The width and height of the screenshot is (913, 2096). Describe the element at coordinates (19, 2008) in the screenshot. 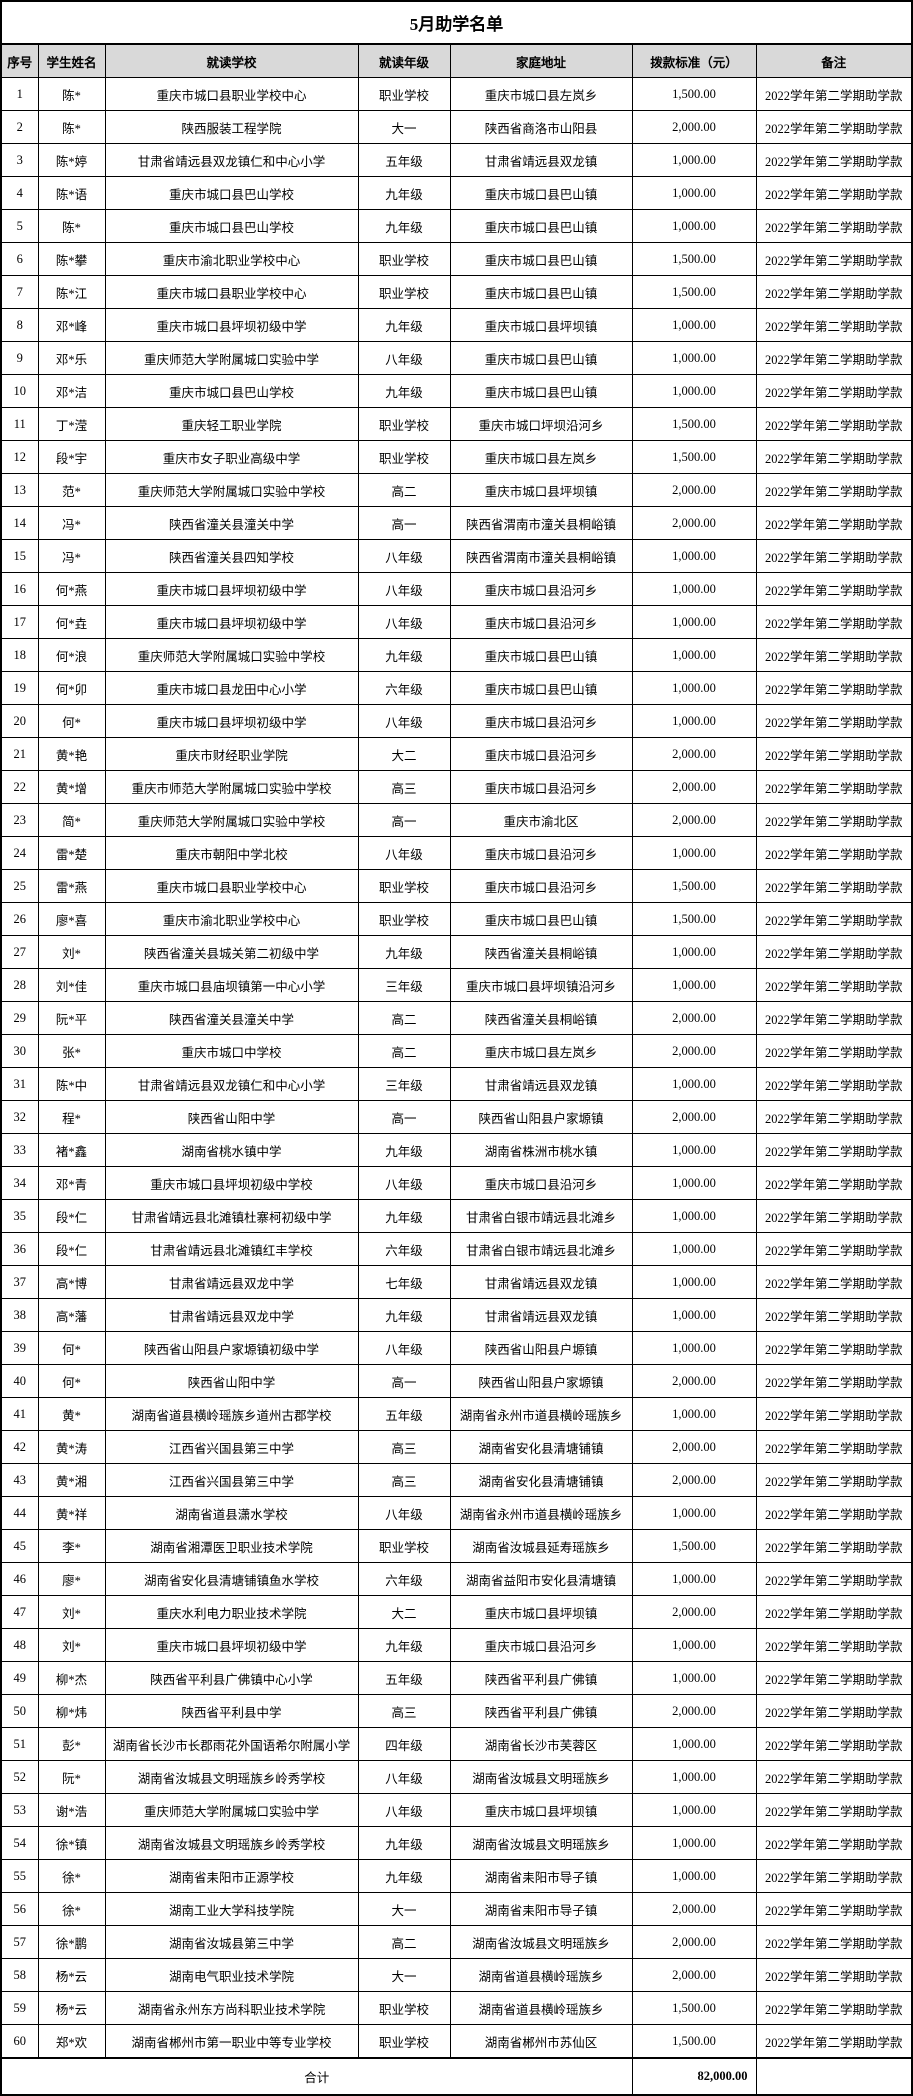

I see `row-no-cell: 59` at that location.